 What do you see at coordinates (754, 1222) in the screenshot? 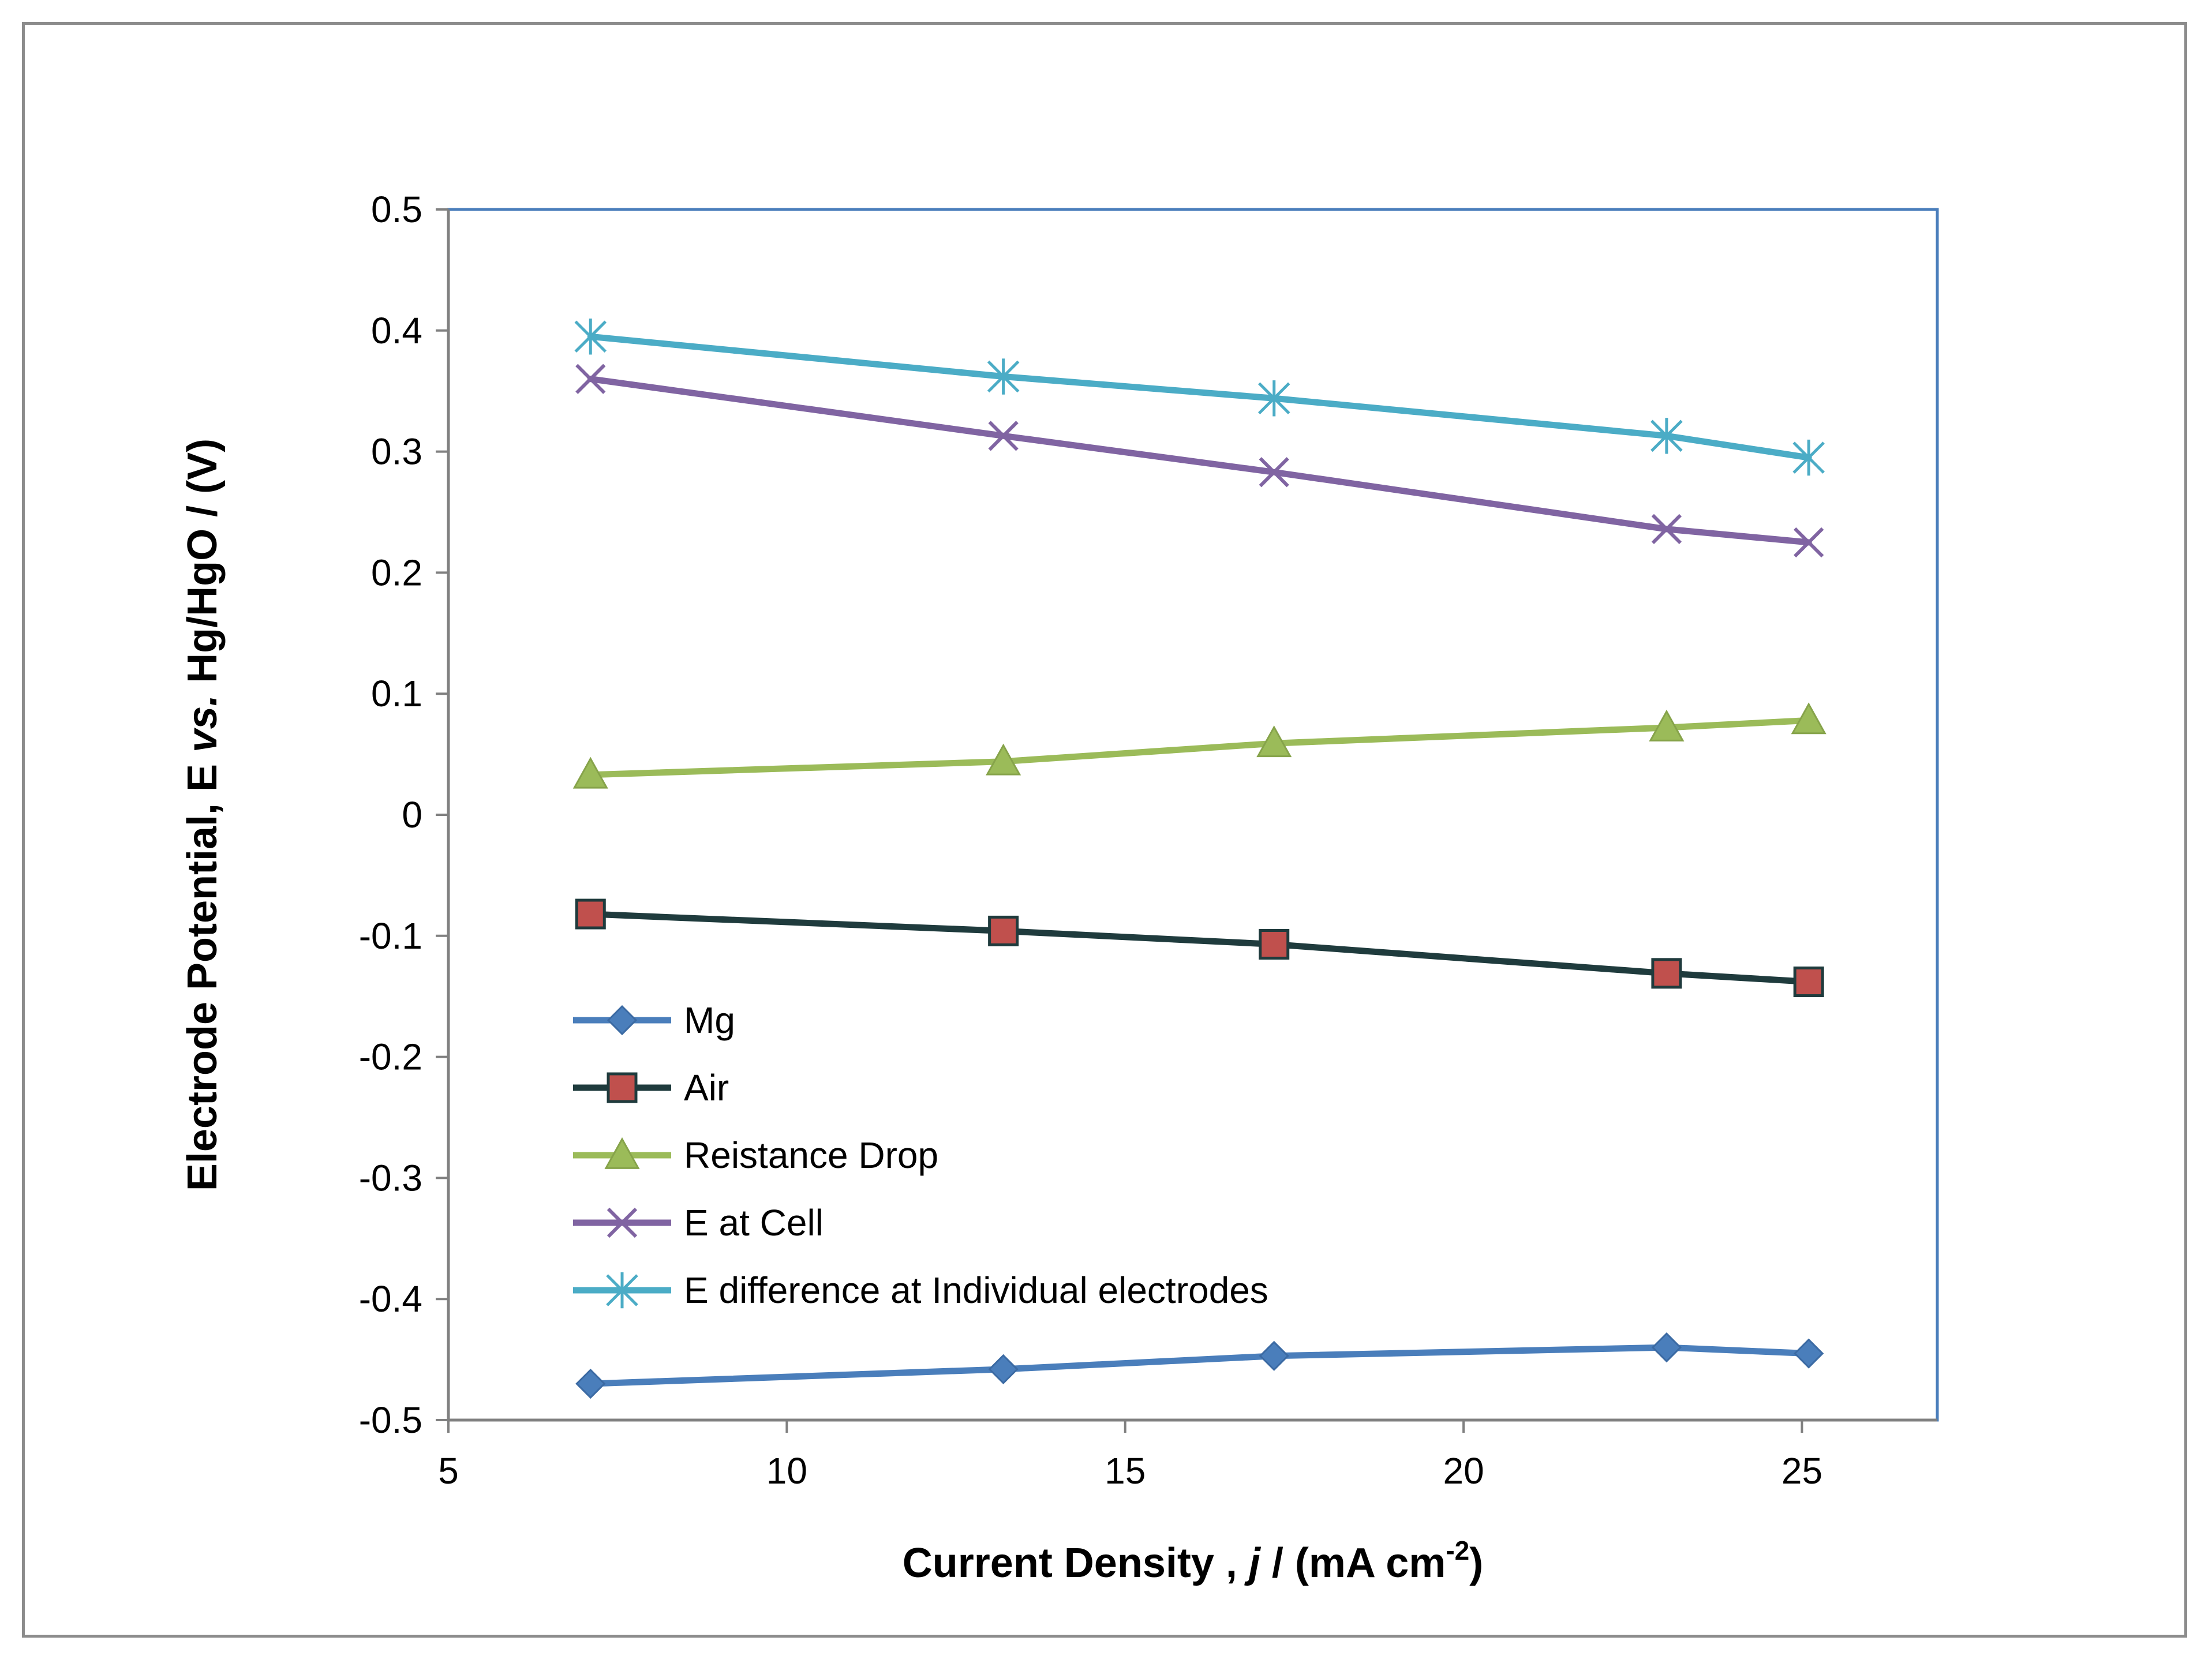
I see `legend-label-e-at-cell: E at Cell` at bounding box center [754, 1222].